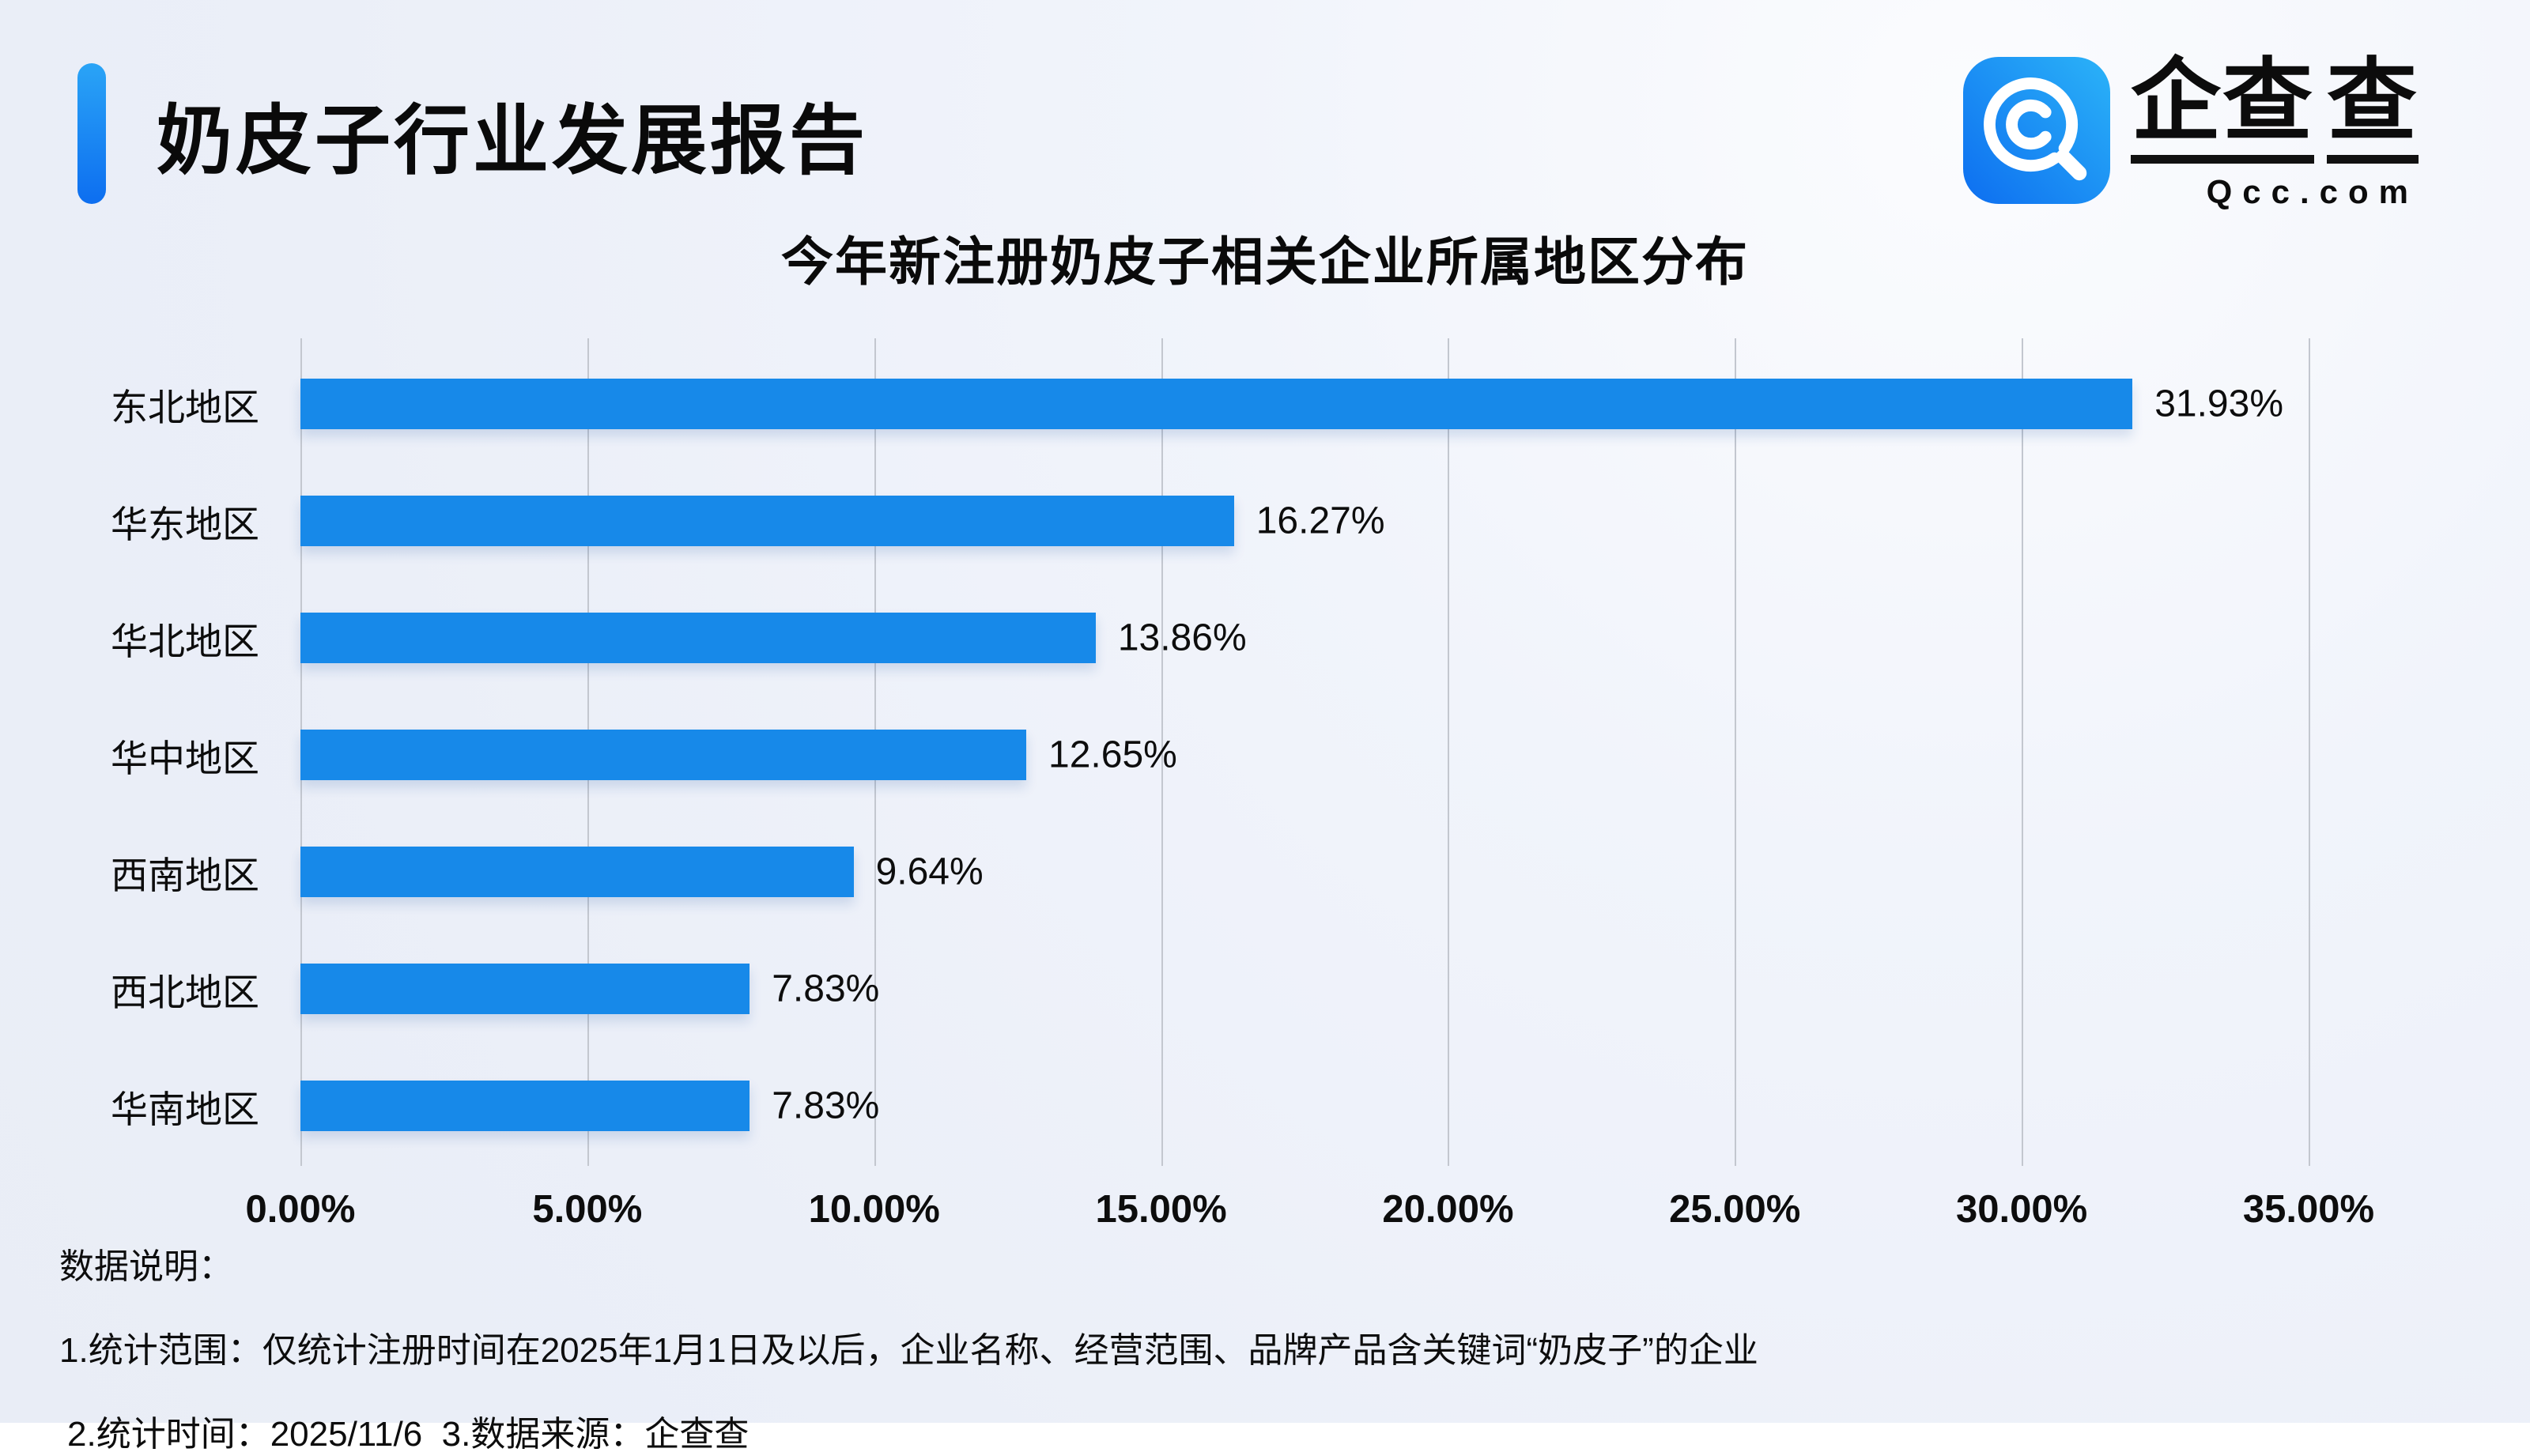 Image resolution: width=2530 pixels, height=1456 pixels. I want to click on qcc-logo: 企查 查 Qcc.com, so click(2191, 134).